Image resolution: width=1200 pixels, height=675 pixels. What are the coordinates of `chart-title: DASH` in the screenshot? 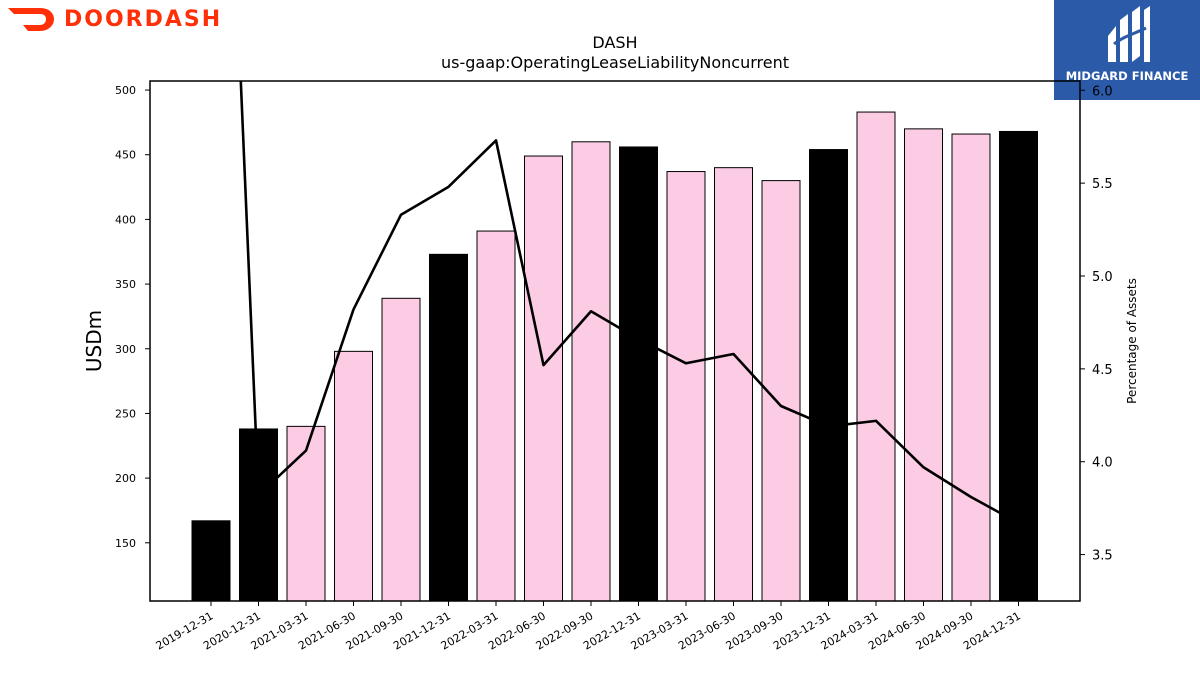 It's located at (614, 42).